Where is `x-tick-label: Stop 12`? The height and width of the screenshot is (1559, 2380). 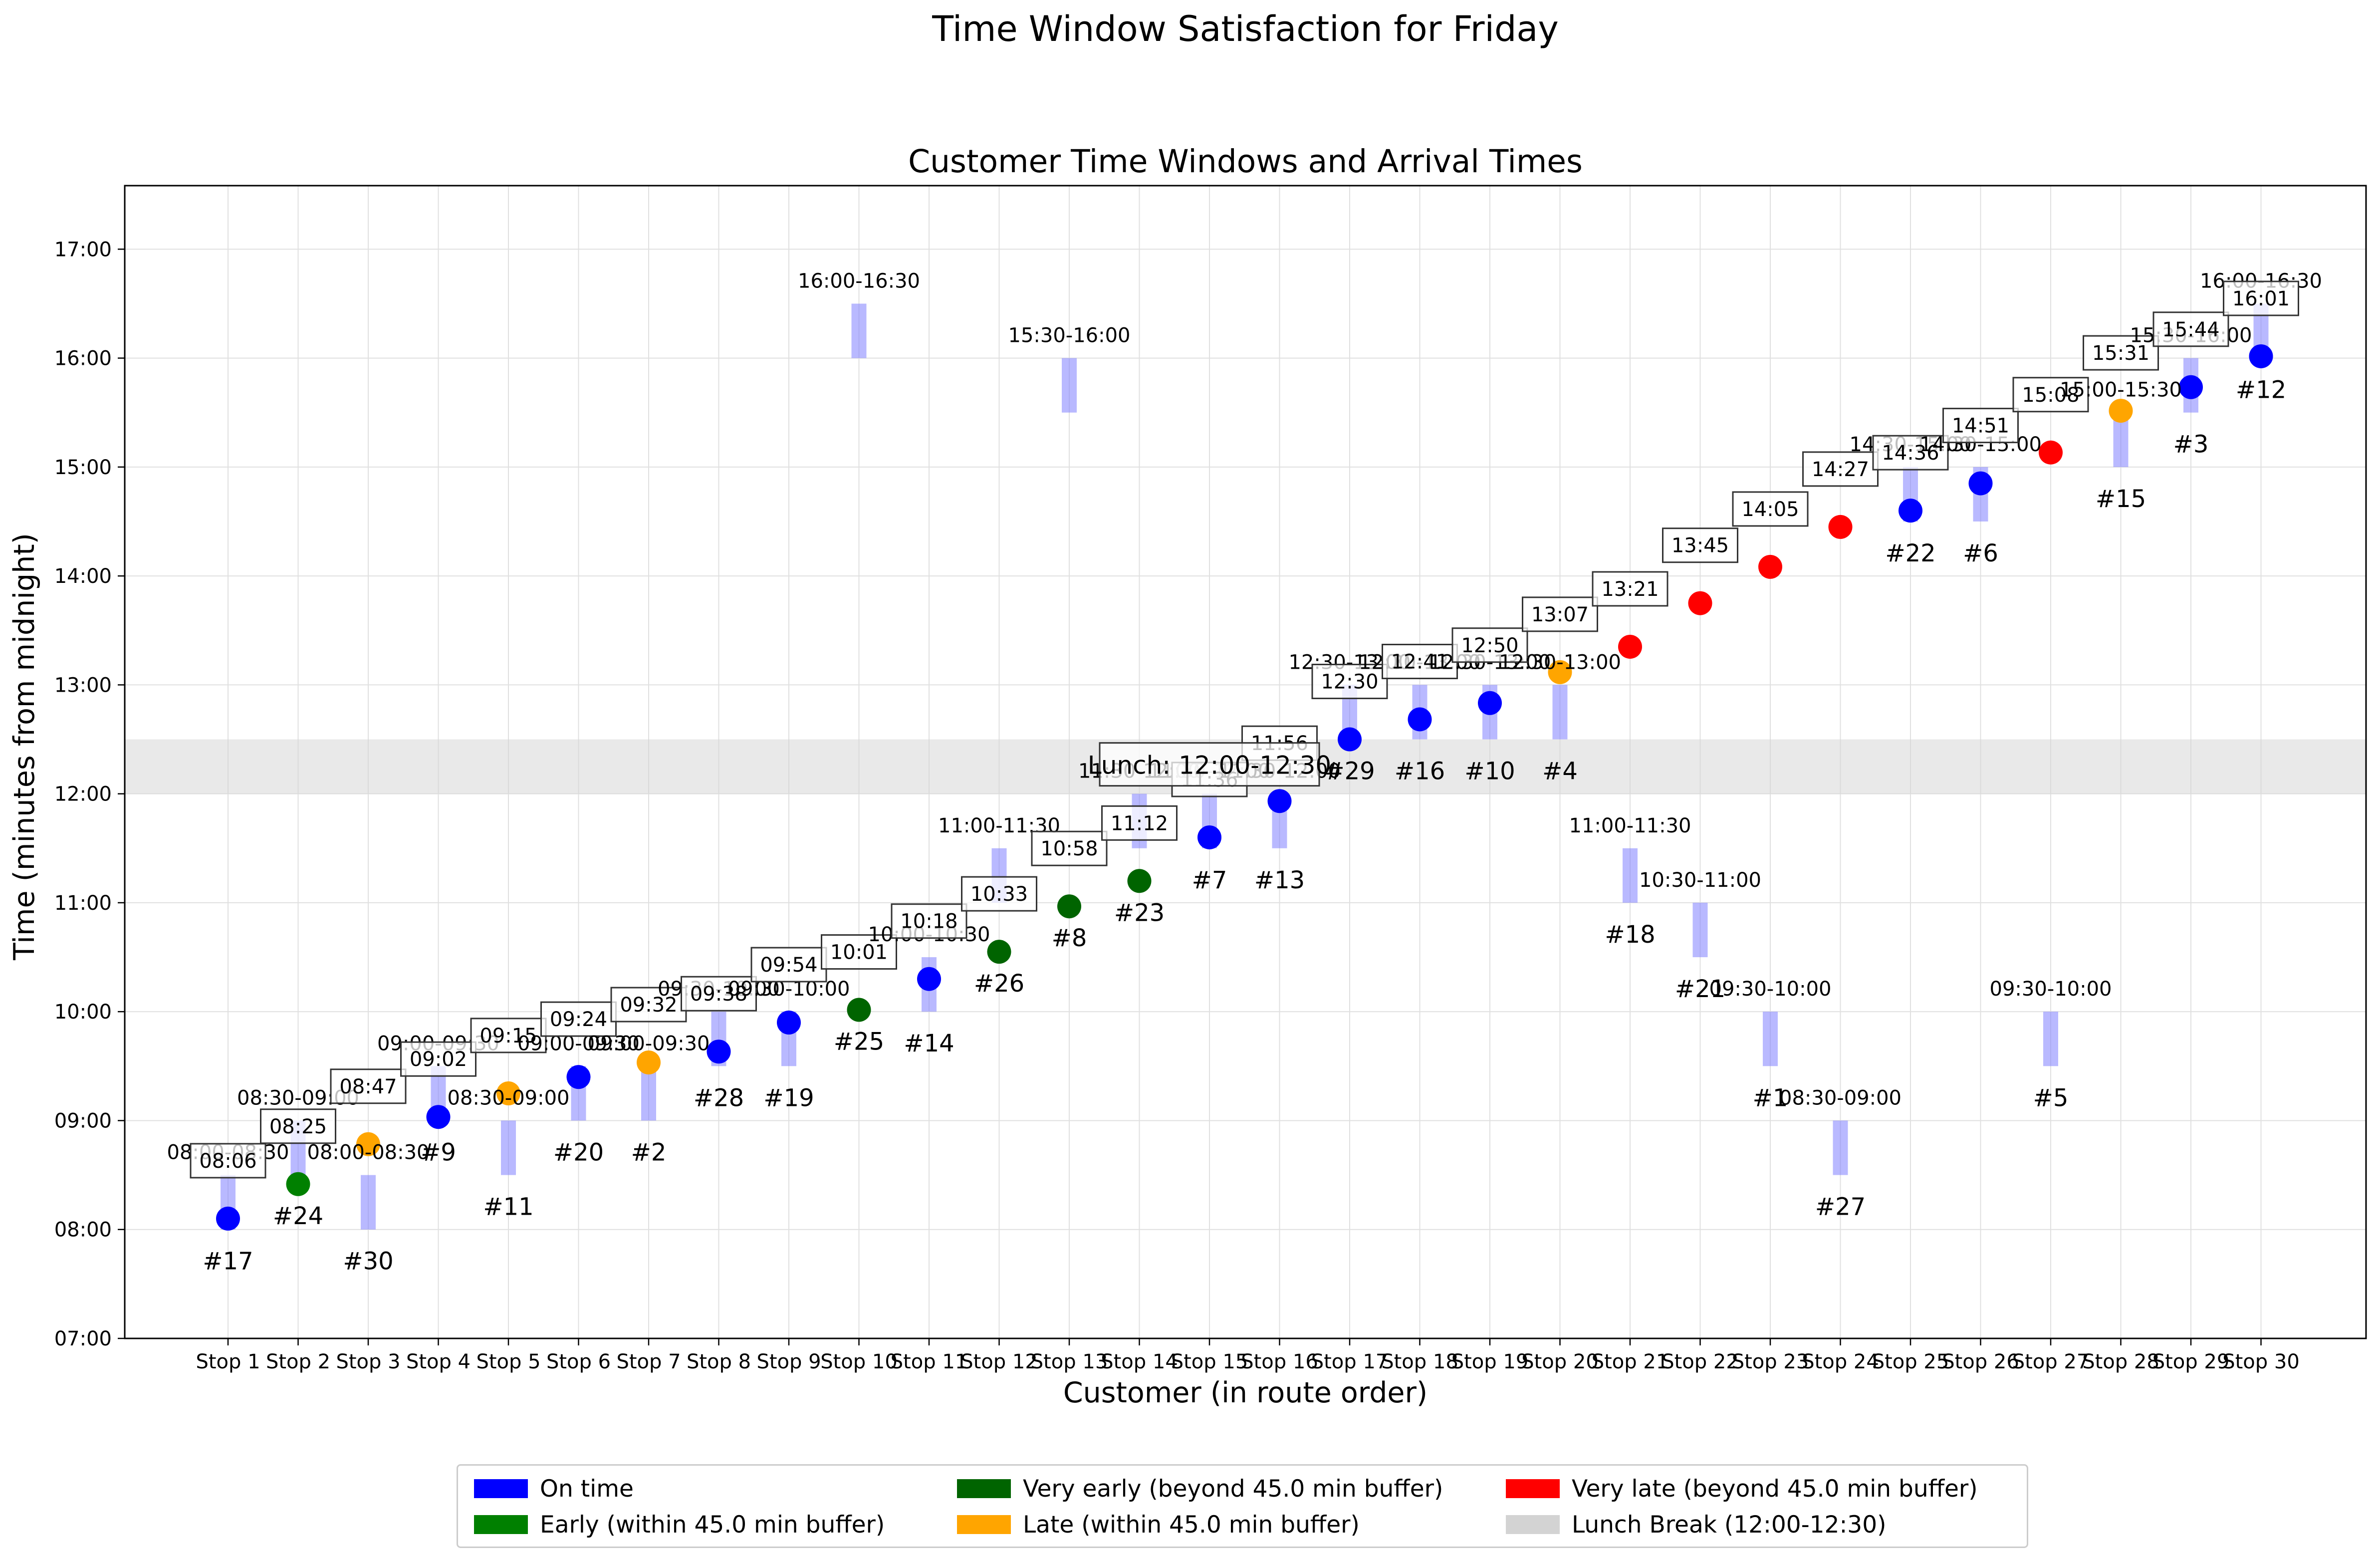
x-tick-label: Stop 12 is located at coordinates (999, 1361).